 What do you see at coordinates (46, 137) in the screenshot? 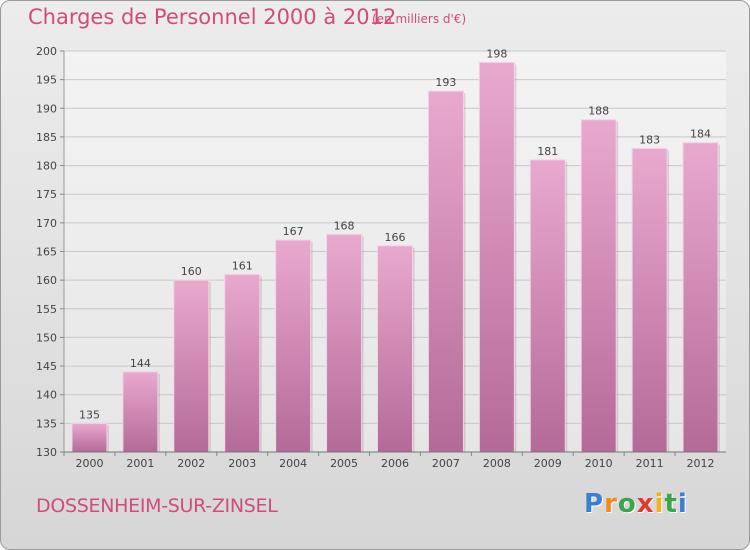
I see `y-tick-label: 185` at bounding box center [46, 137].